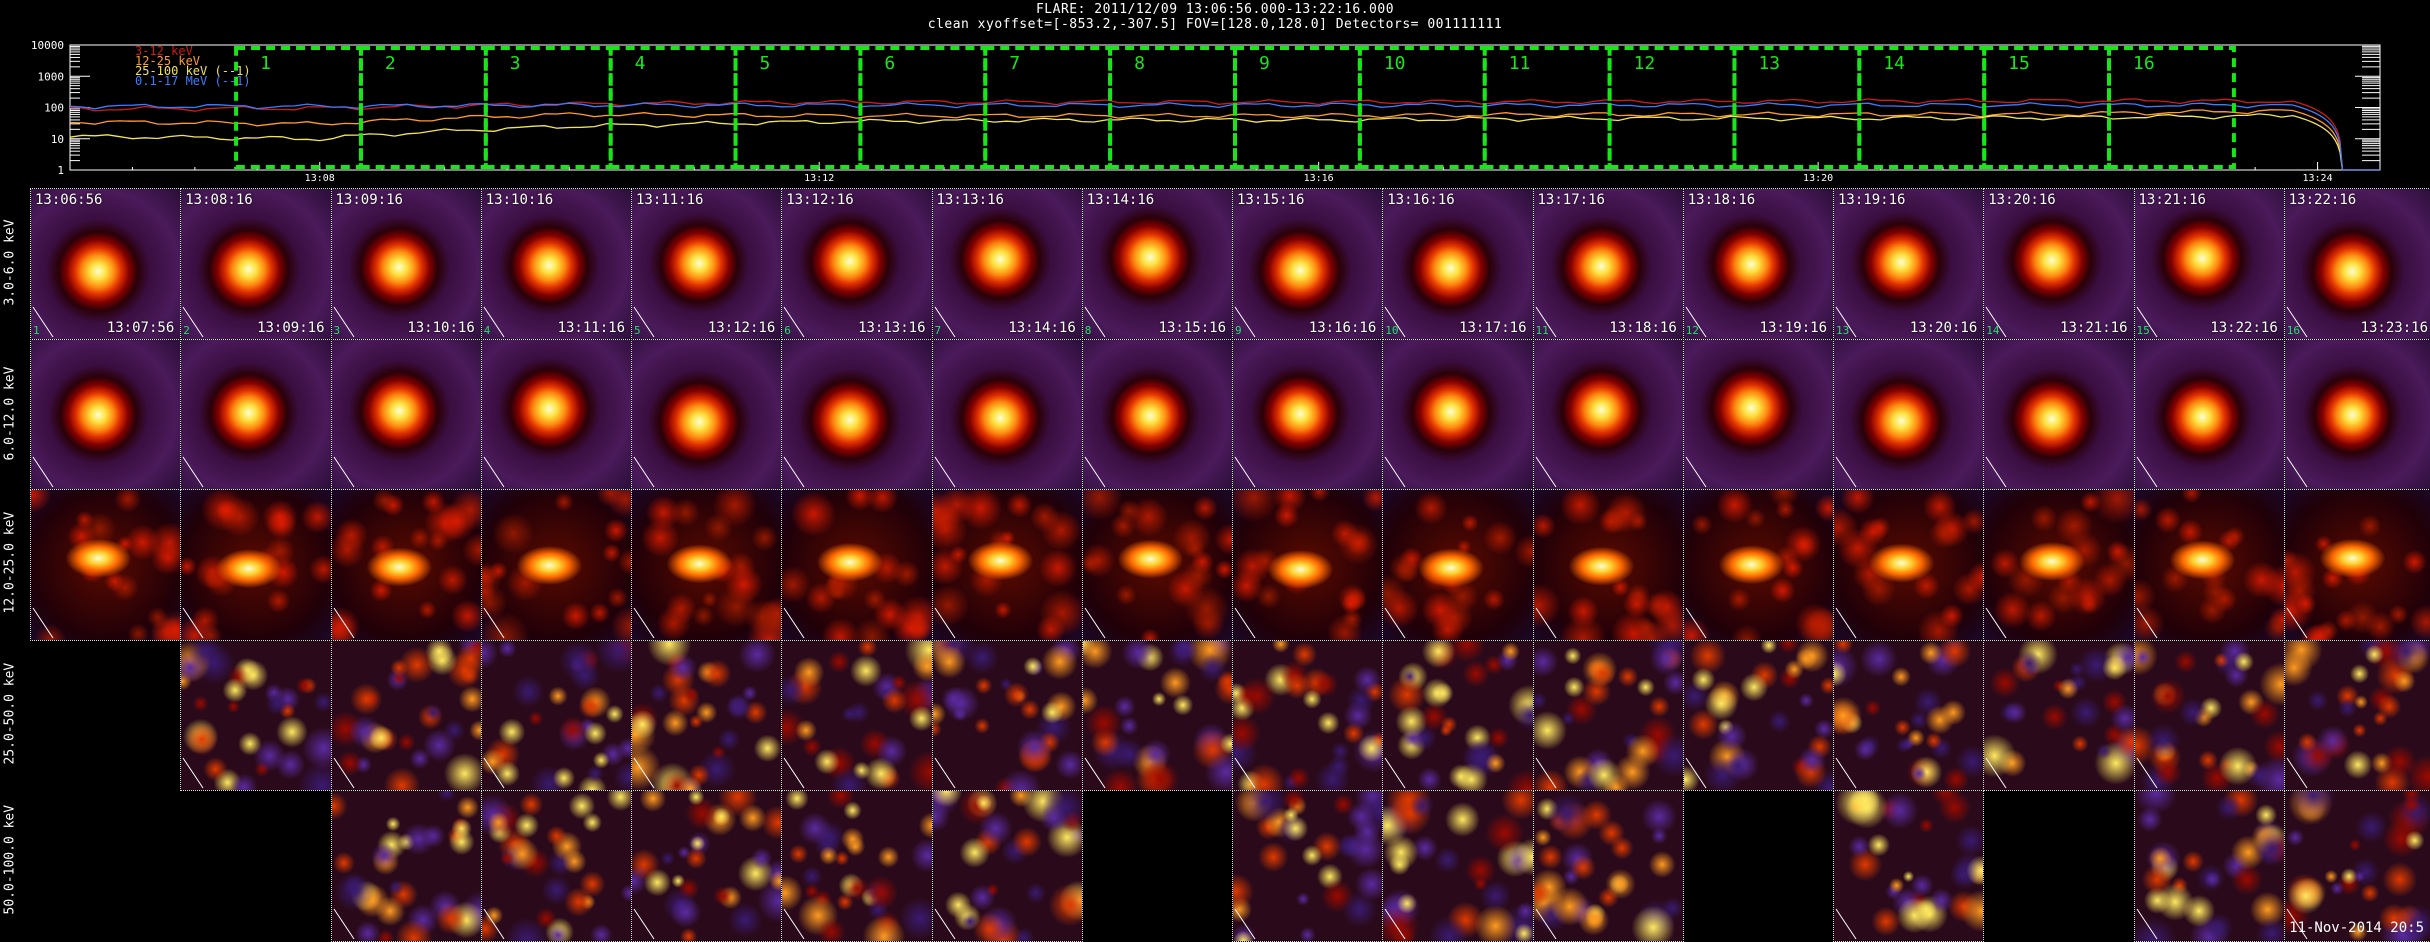  What do you see at coordinates (1692, 330) in the screenshot?
I see `interval-index: 12` at bounding box center [1692, 330].